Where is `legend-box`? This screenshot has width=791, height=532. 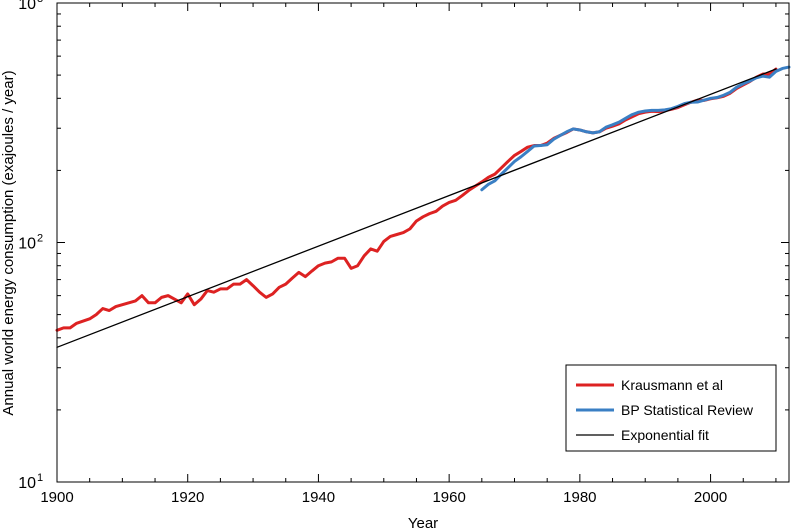
legend-box is located at coordinates (671, 408).